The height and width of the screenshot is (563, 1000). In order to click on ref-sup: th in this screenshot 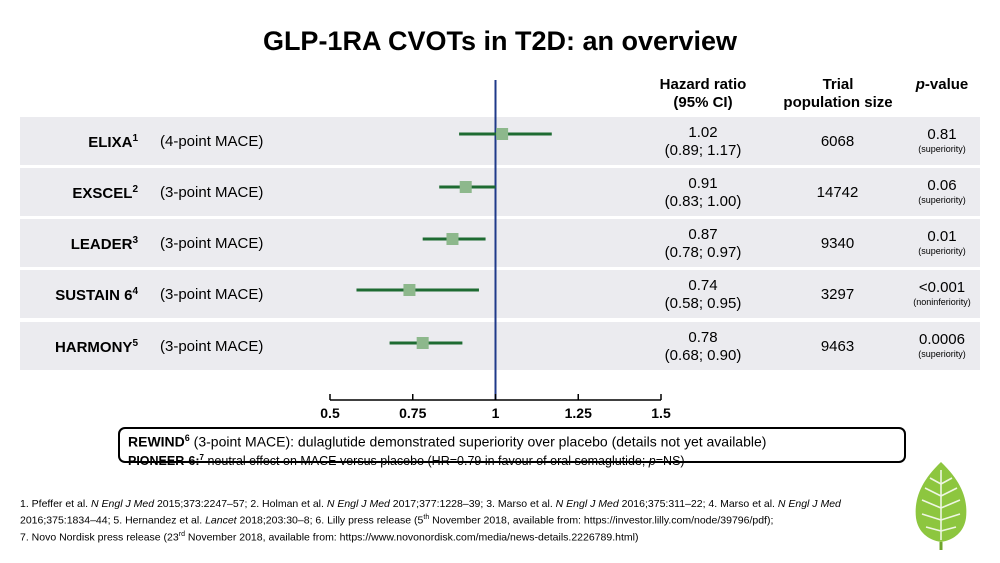, I will do `click(426, 517)`.